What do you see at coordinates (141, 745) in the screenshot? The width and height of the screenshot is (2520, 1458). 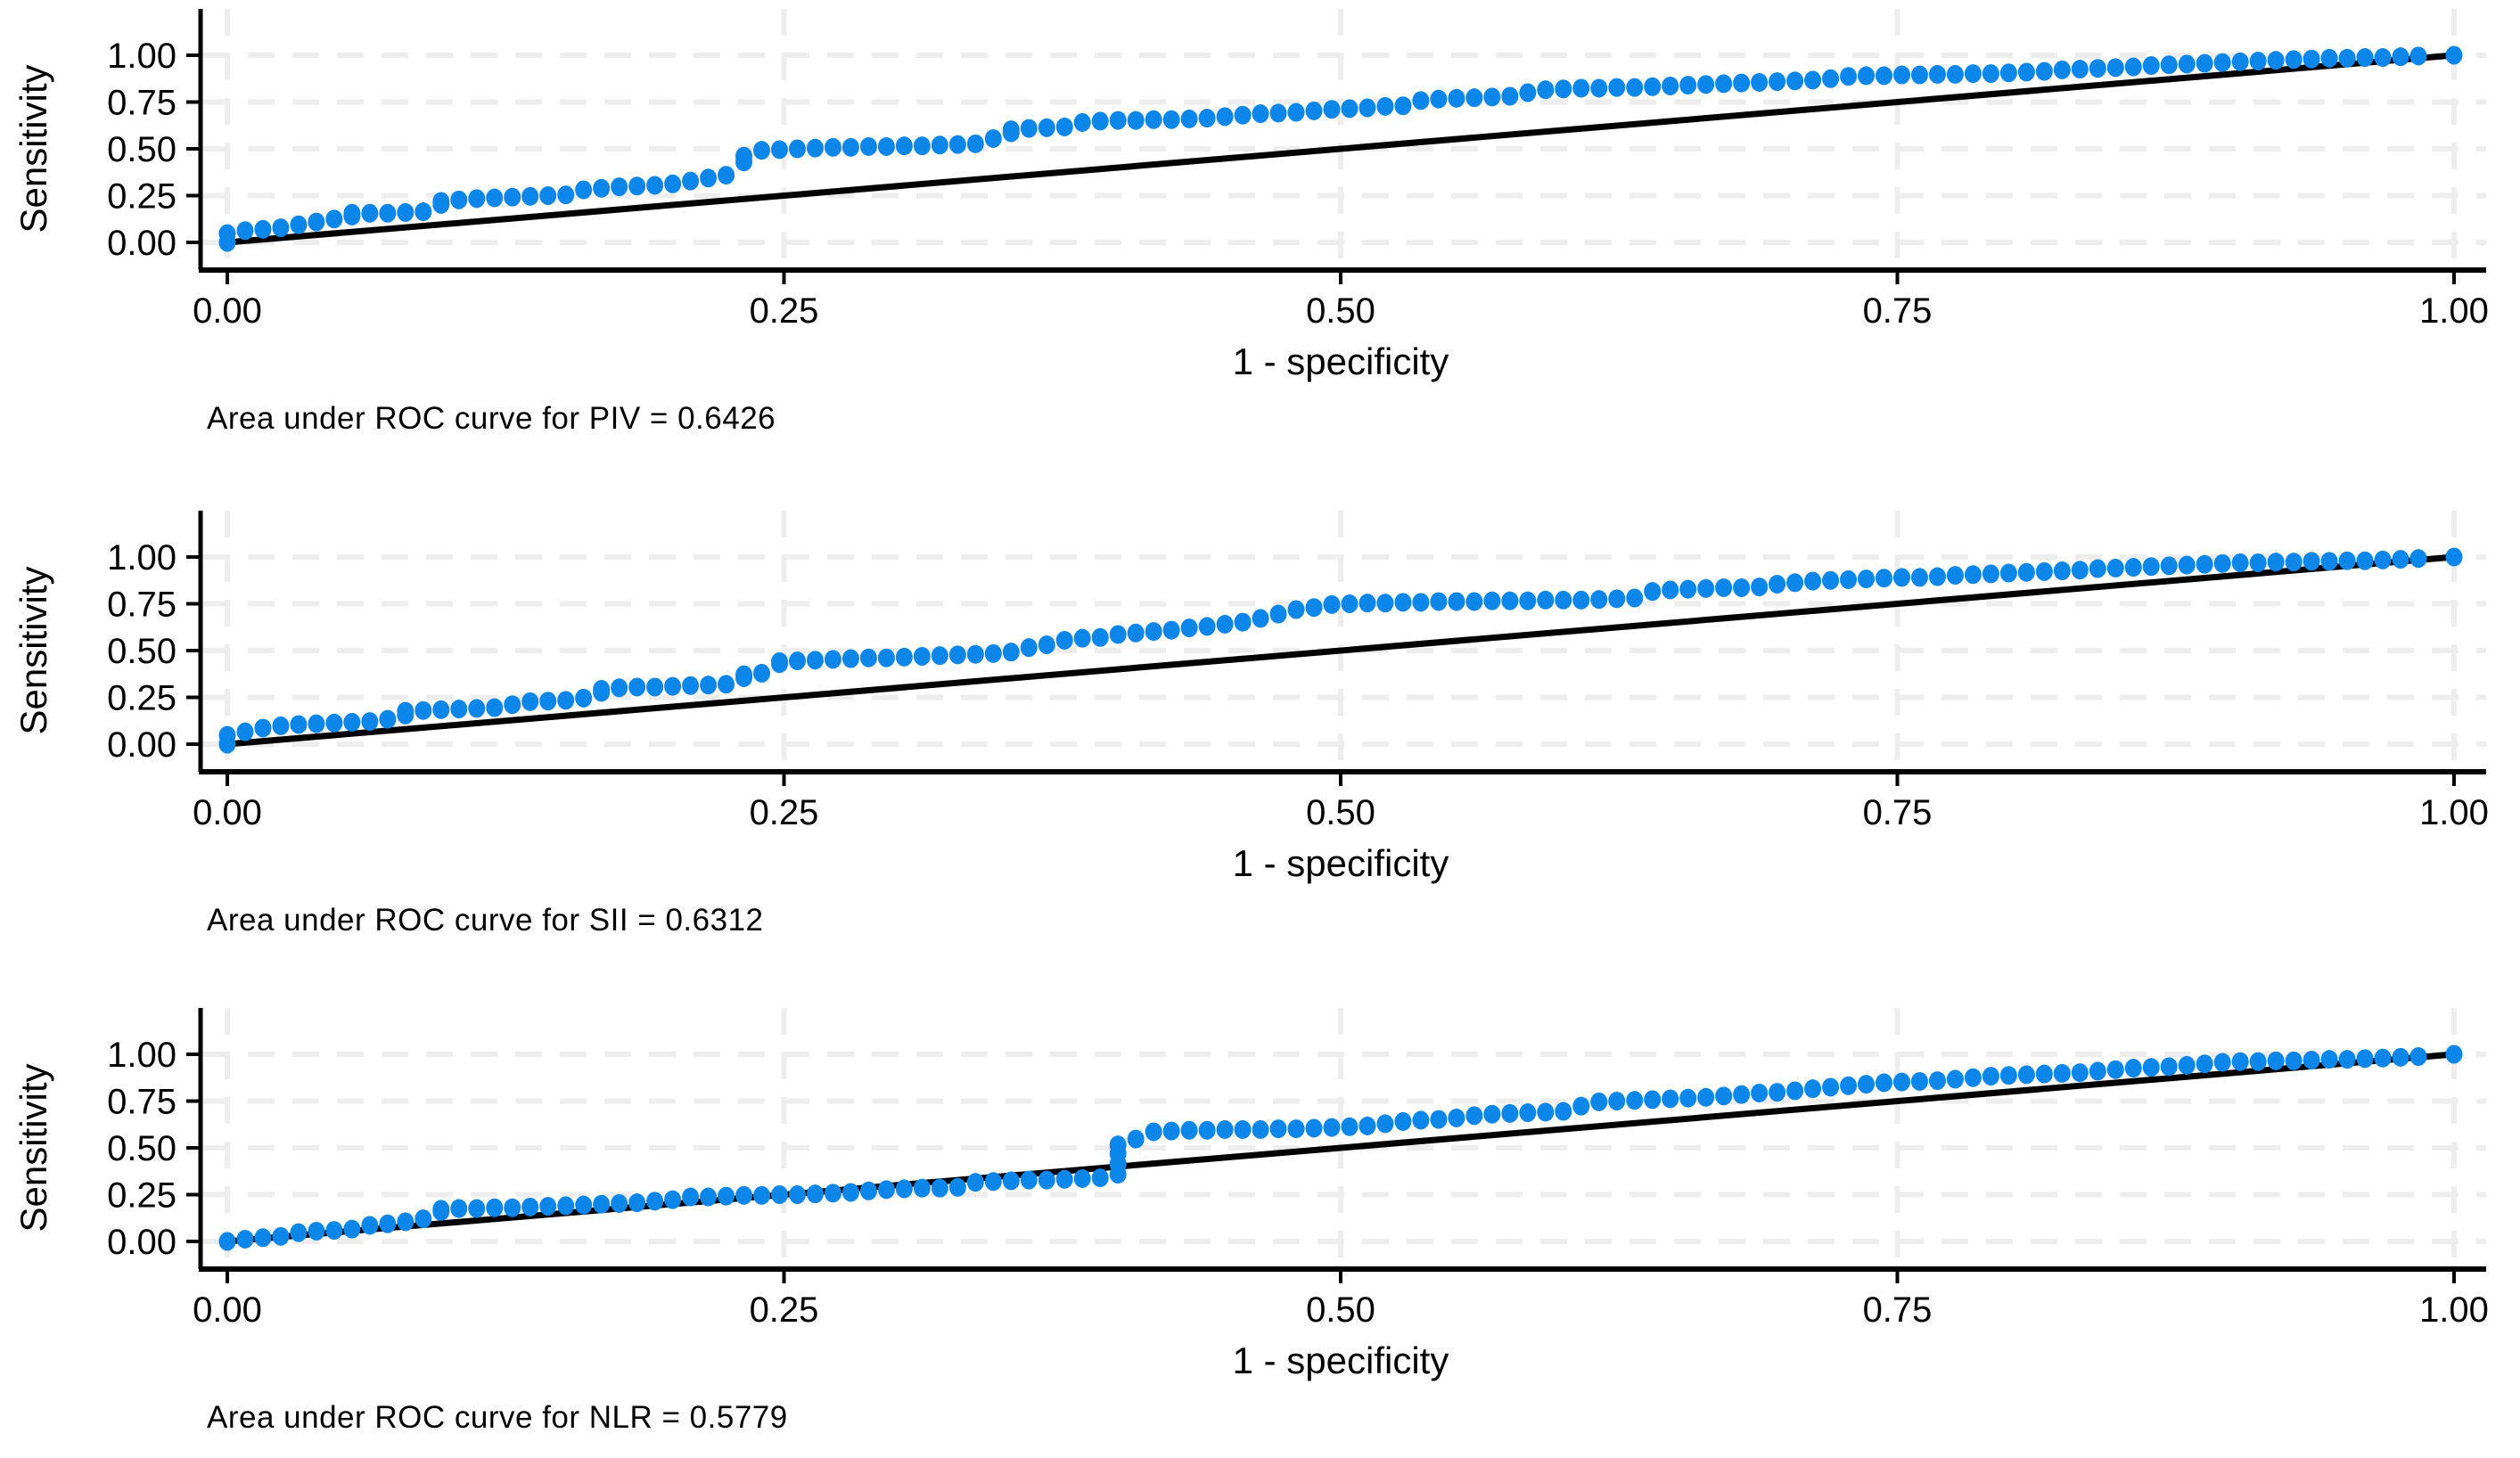 I see `y-tick-label: 0.00` at bounding box center [141, 745].